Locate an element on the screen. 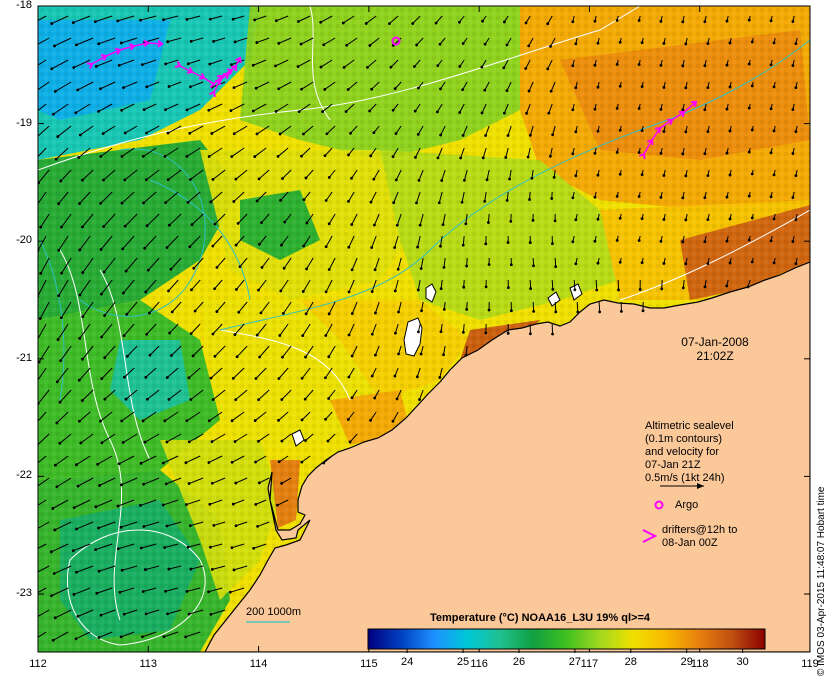 This screenshot has height=685, width=840. latitude-label: -20 is located at coordinates (17, 240).